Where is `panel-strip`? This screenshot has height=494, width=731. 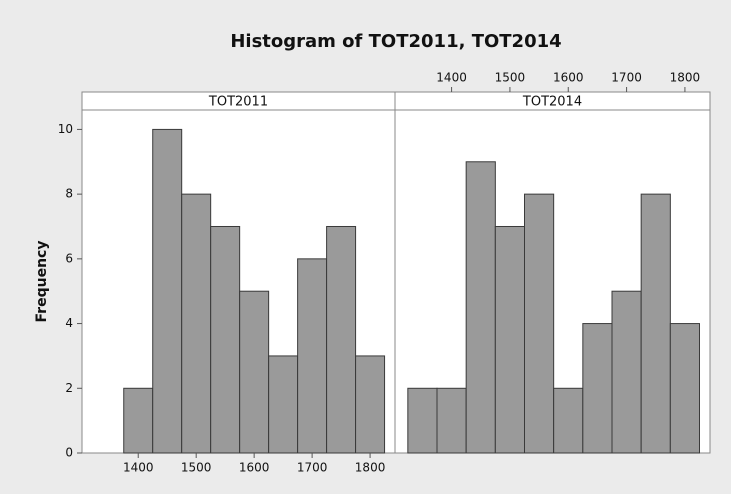 panel-strip is located at coordinates (552, 101).